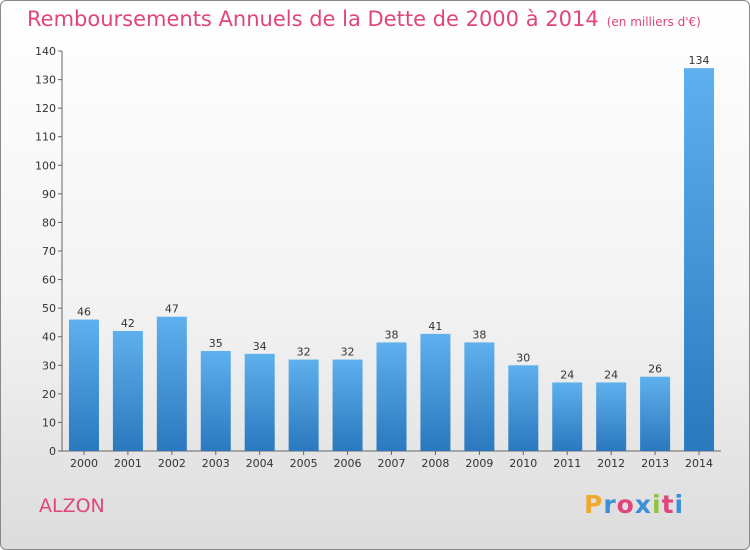 The image size is (750, 550). What do you see at coordinates (49, 337) in the screenshot?
I see `y-tick-label: 40` at bounding box center [49, 337].